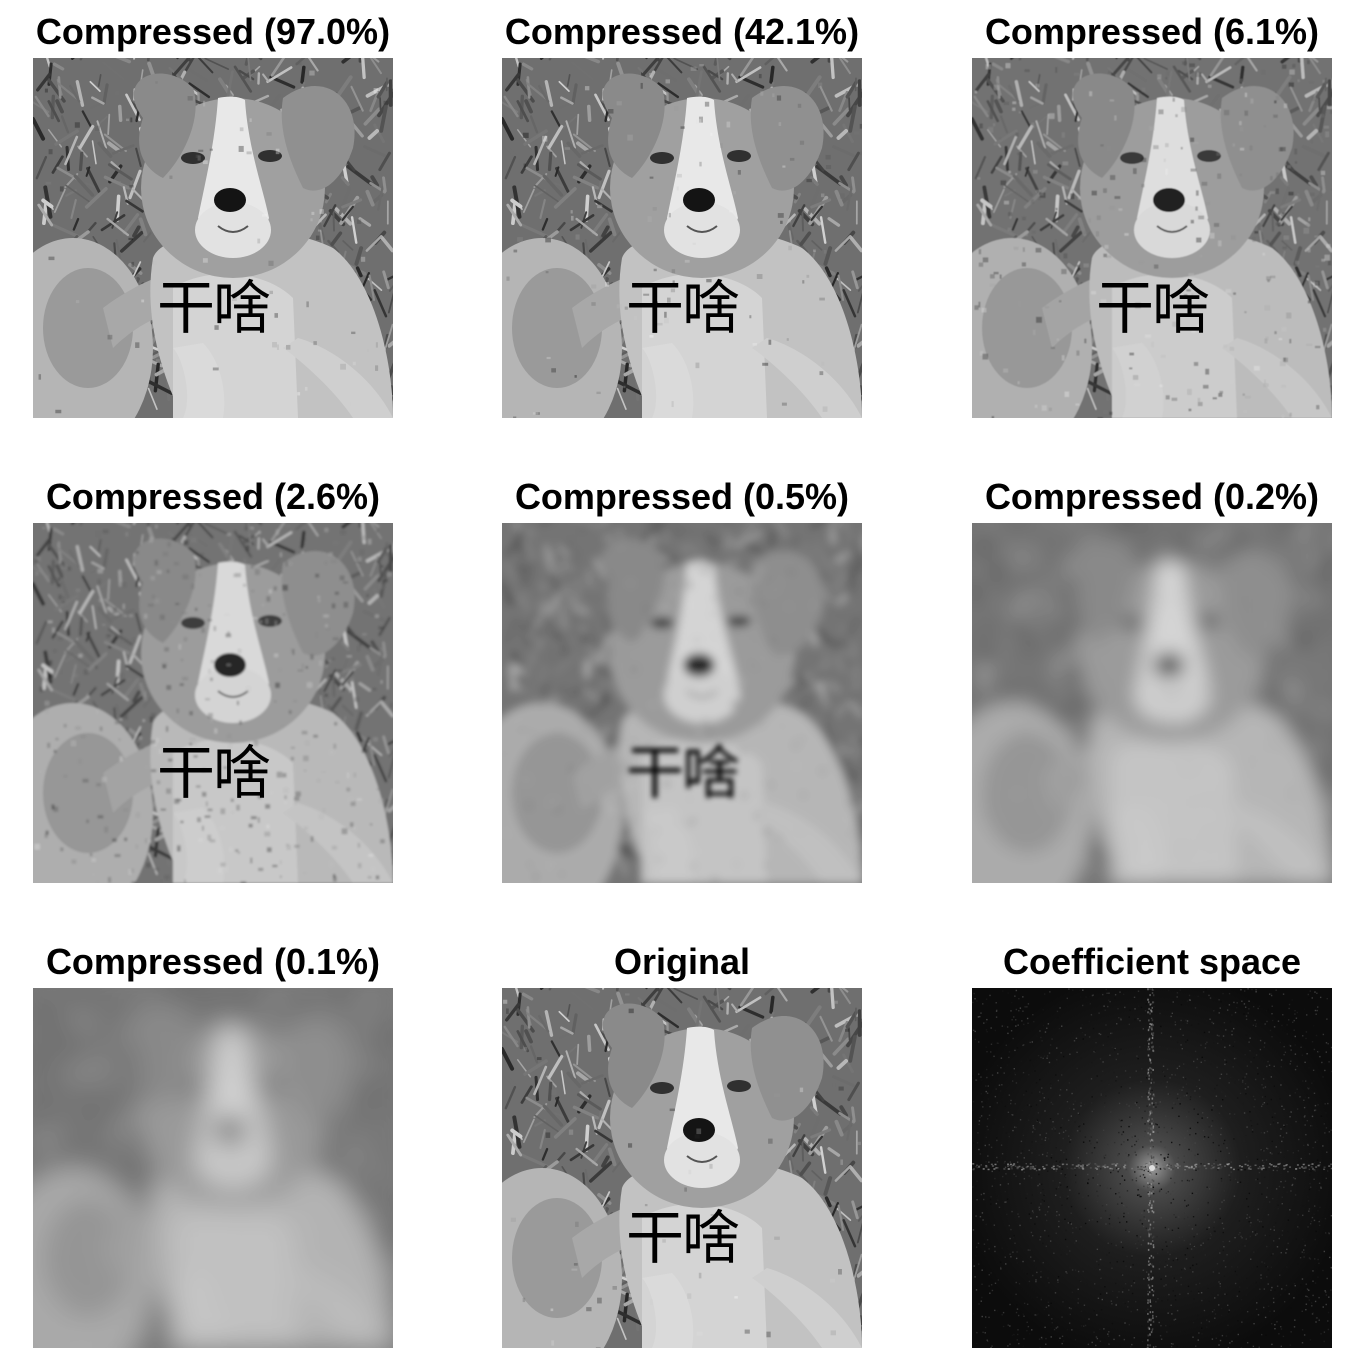 The height and width of the screenshot is (1364, 1353). Describe the element at coordinates (213, 496) in the screenshot. I see `panel-title: Compressed (2.6%)` at that location.